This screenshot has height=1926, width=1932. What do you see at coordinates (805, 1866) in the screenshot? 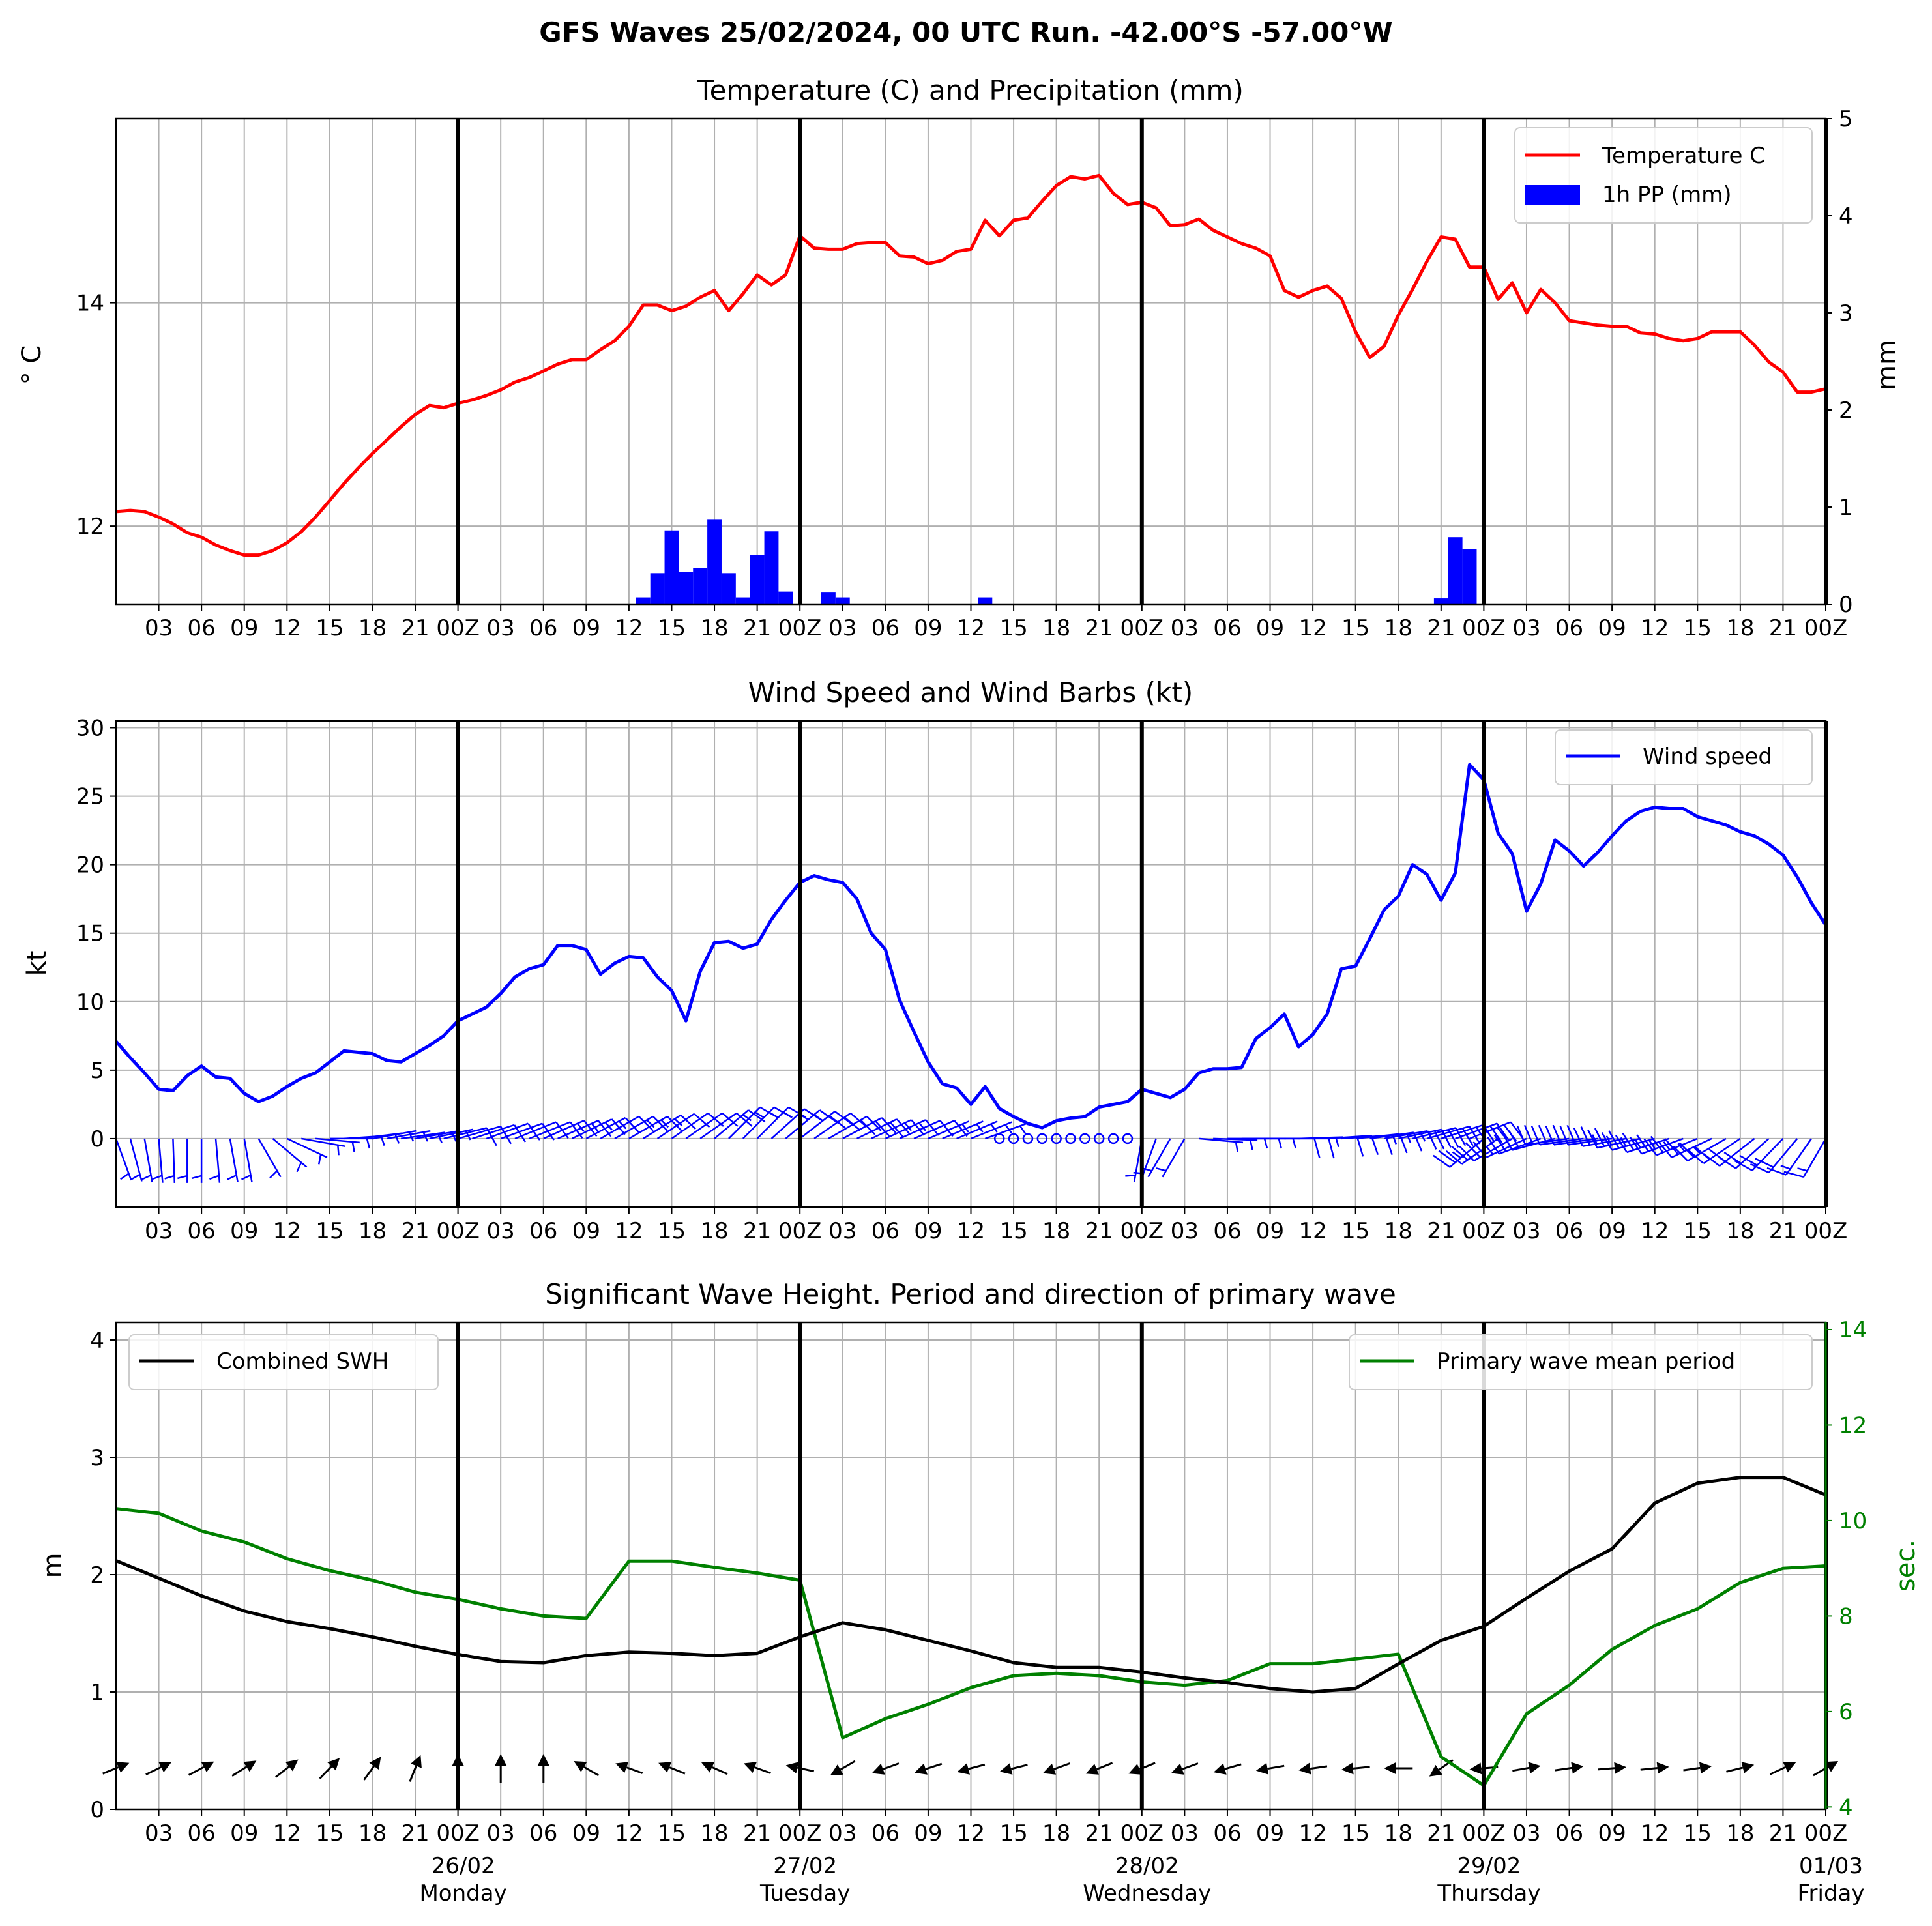
I see `day-date-label: 27/02` at bounding box center [805, 1866].